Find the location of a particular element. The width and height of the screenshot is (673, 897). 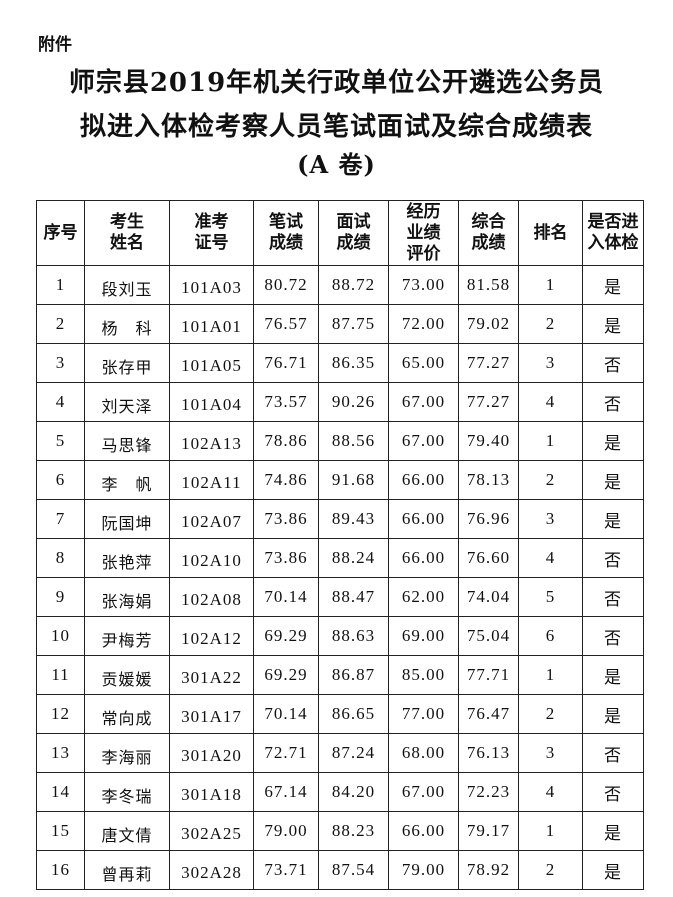

cell-interview-score: 87.54 is located at coordinates (353, 870).